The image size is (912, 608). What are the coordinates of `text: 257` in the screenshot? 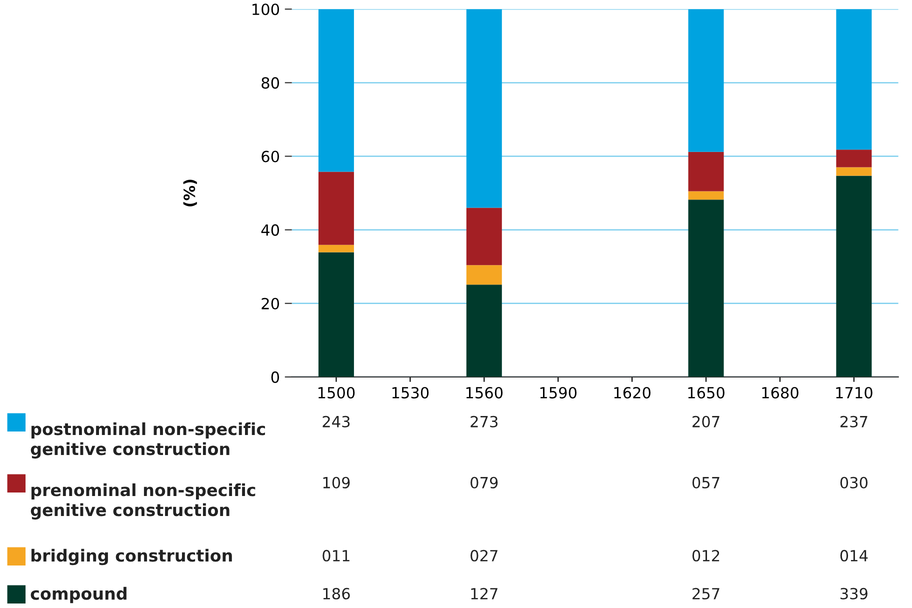 It's located at (706, 594).